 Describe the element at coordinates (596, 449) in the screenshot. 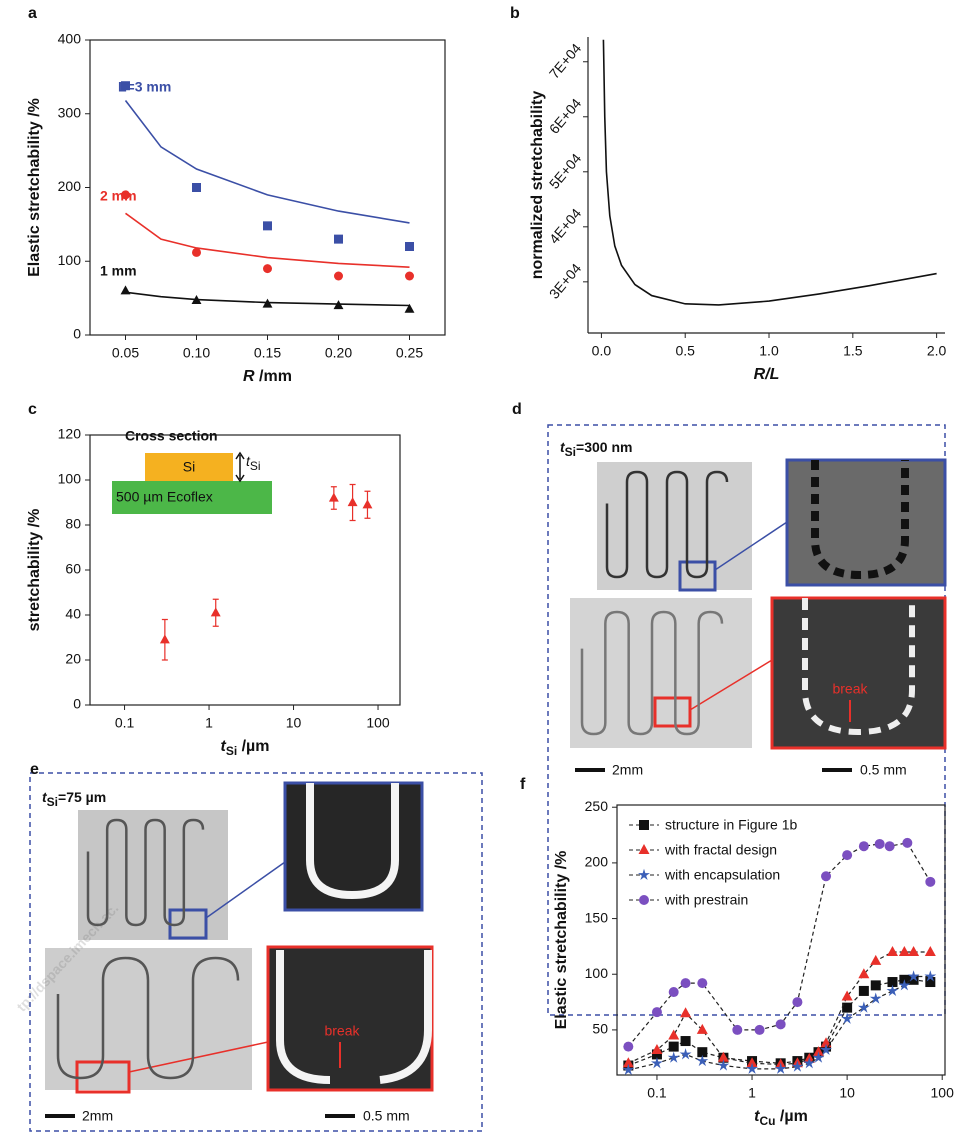

I see `thickness-label: tSi=300 nm` at that location.